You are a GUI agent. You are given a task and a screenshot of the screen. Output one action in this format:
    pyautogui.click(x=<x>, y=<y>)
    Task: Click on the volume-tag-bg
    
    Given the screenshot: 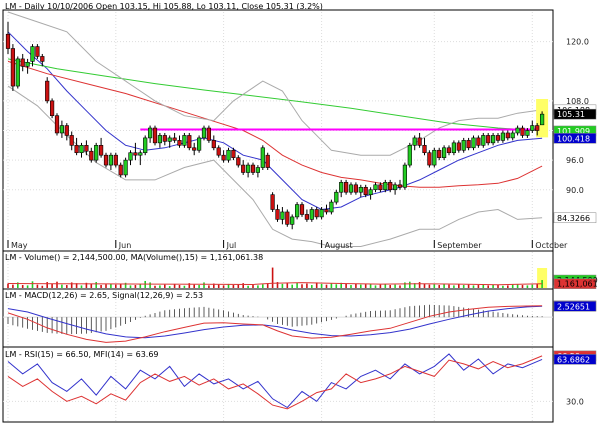 What is the action you would take?
    pyautogui.click(x=575, y=283)
    